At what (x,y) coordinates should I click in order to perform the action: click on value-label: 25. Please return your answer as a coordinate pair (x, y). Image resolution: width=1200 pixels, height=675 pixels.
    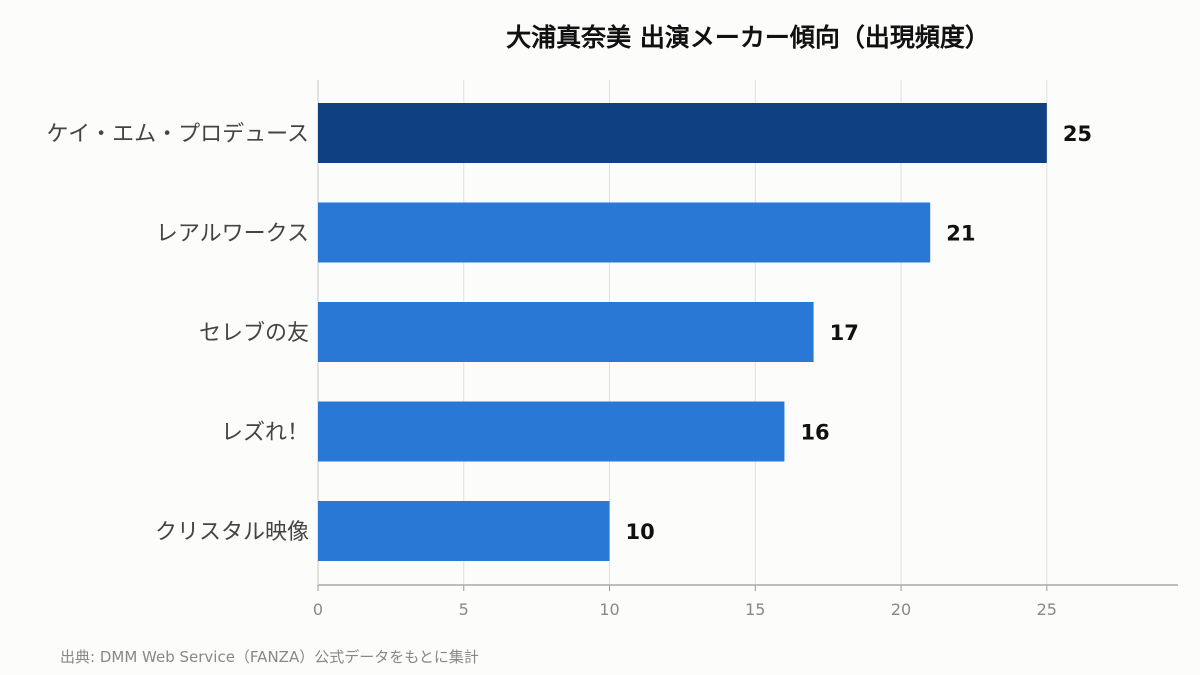
    Looking at the image, I should click on (1077, 134).